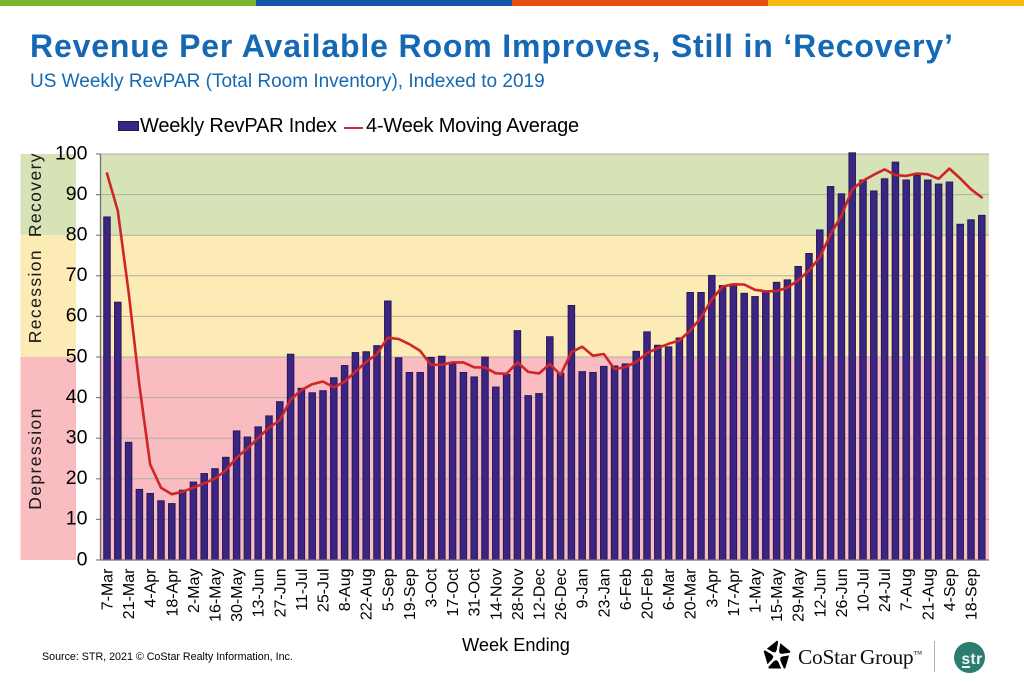 The image size is (1024, 683). I want to click on svg-text: Depression, so click(35, 458).